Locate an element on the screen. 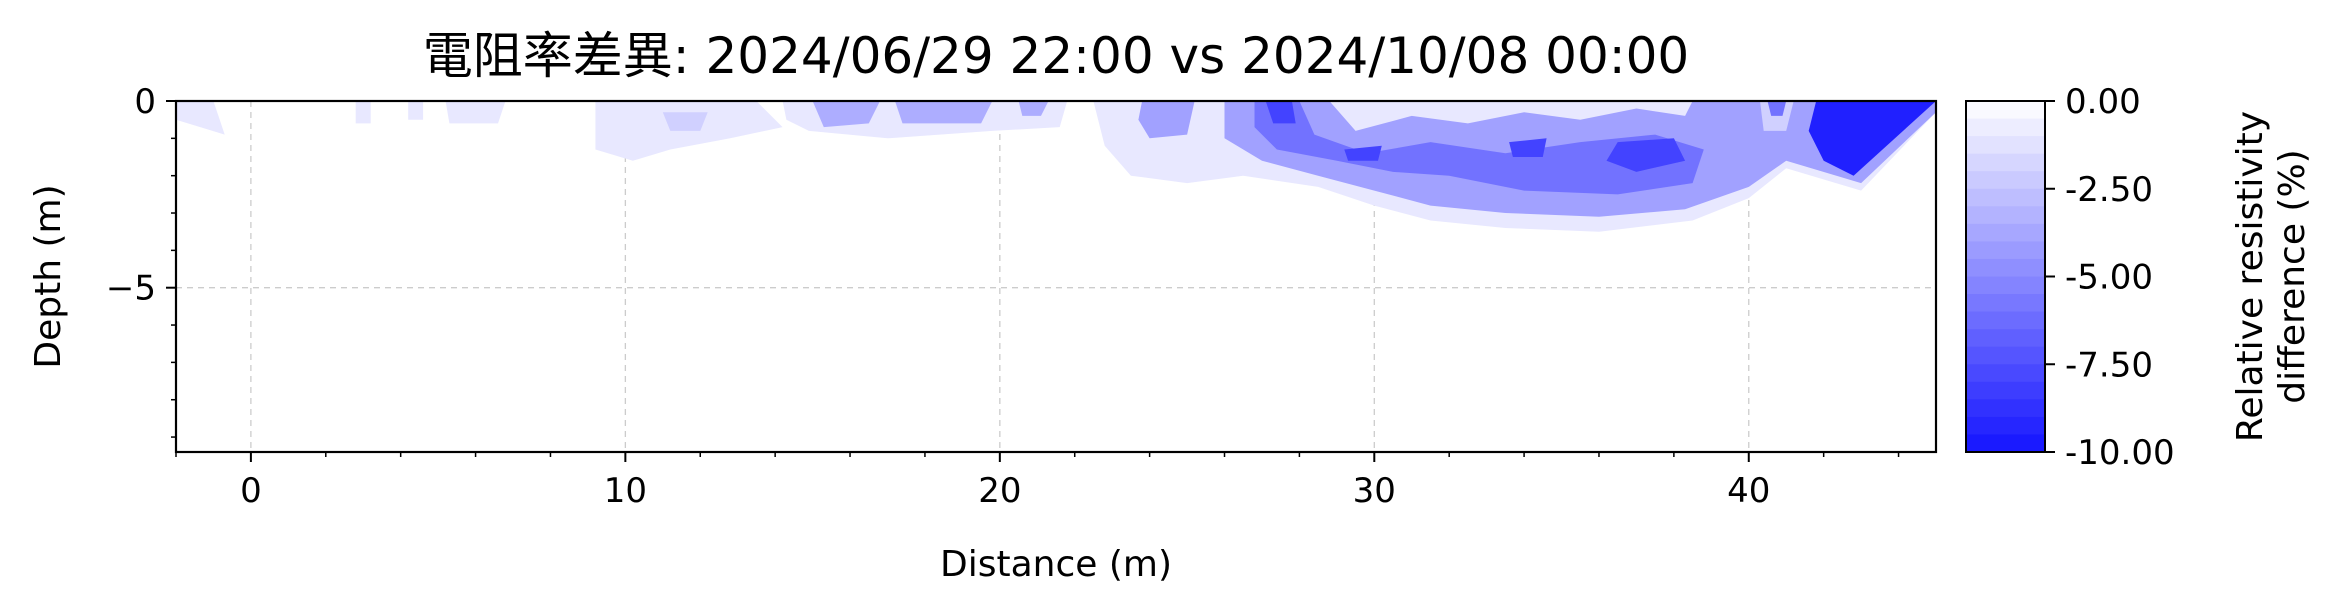  y-axis-label: Depth (m) is located at coordinates (48, 276).